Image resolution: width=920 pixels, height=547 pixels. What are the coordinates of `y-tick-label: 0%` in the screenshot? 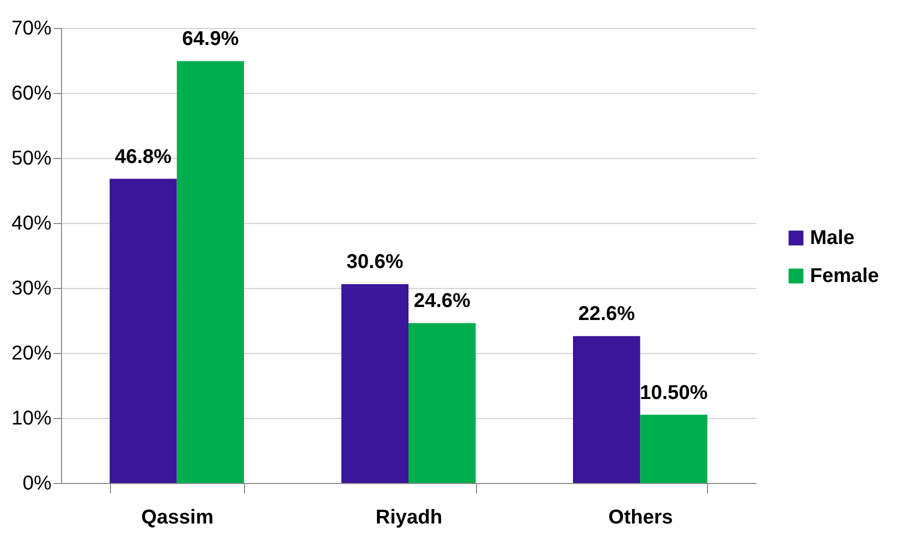 It's located at (37, 483).